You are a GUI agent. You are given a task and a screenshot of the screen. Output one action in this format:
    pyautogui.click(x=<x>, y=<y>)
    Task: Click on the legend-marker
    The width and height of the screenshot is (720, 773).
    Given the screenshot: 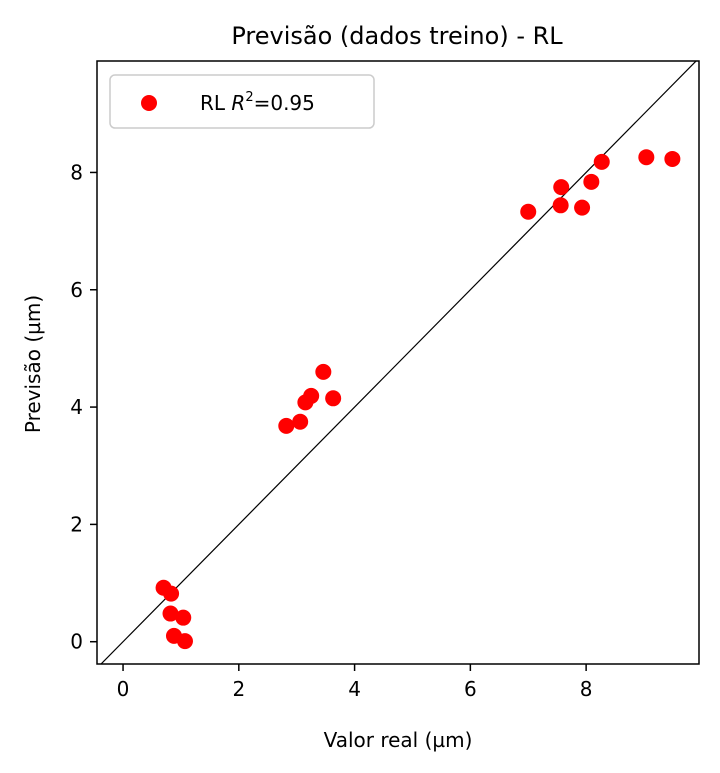 What is the action you would take?
    pyautogui.click(x=149, y=103)
    